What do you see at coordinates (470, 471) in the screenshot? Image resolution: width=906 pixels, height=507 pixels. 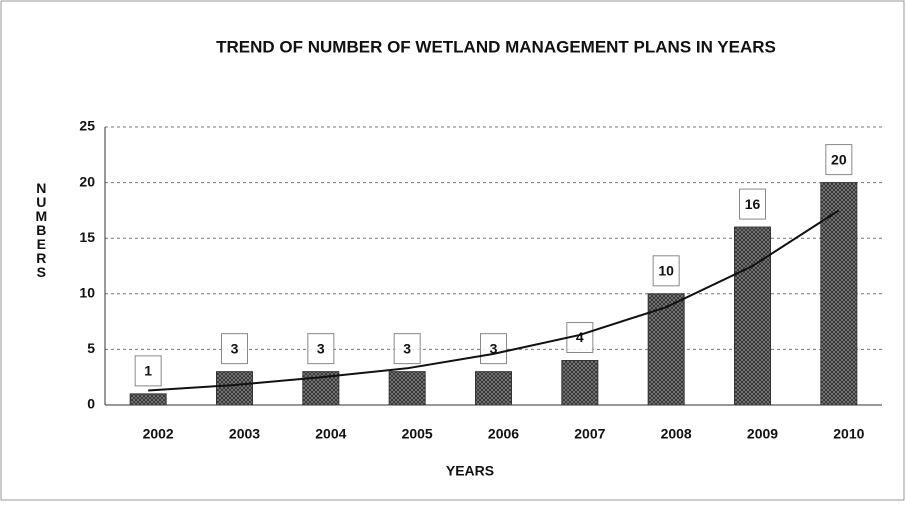 I see `x-axis-label: YEARS` at bounding box center [470, 471].